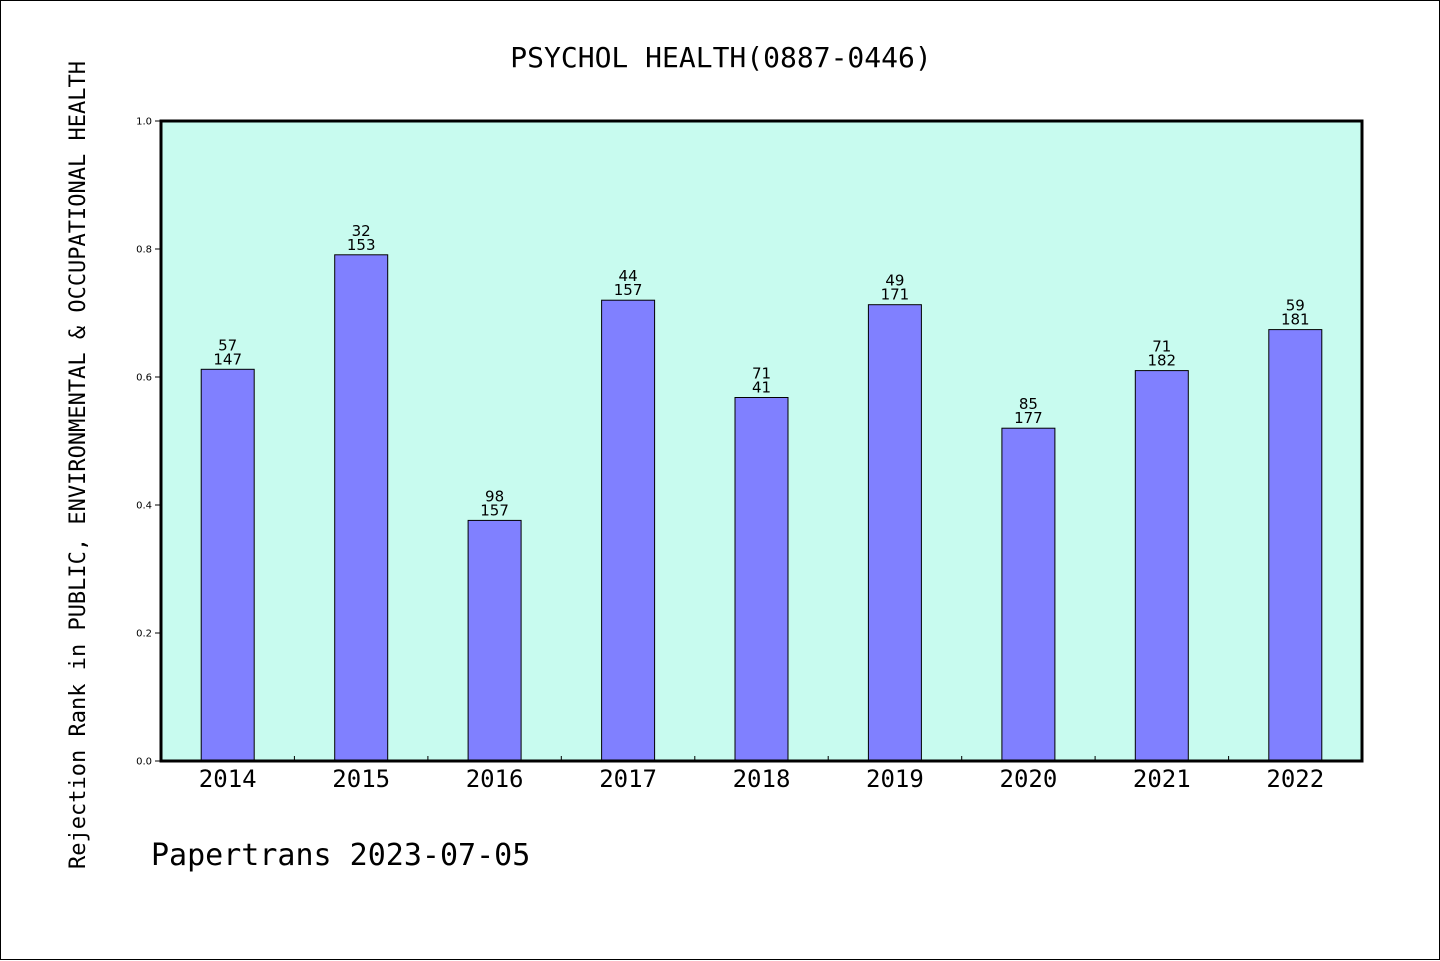 This screenshot has height=961, width=1440. Describe the element at coordinates (144, 250) in the screenshot. I see `y-tick-label-0.8: 0.8` at that location.